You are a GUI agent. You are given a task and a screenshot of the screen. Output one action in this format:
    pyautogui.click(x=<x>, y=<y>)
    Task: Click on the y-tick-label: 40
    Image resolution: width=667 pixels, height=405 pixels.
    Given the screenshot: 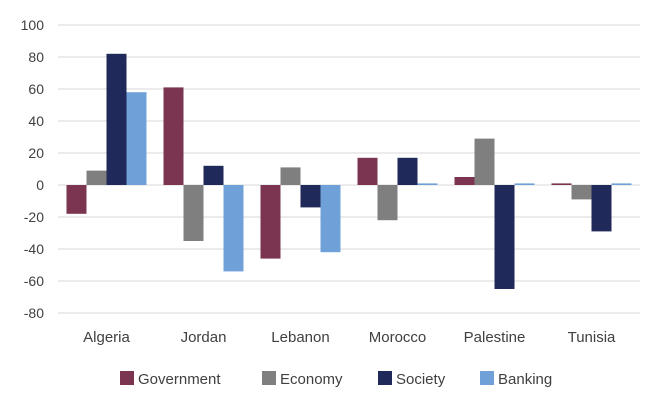 What is the action you would take?
    pyautogui.click(x=36, y=121)
    